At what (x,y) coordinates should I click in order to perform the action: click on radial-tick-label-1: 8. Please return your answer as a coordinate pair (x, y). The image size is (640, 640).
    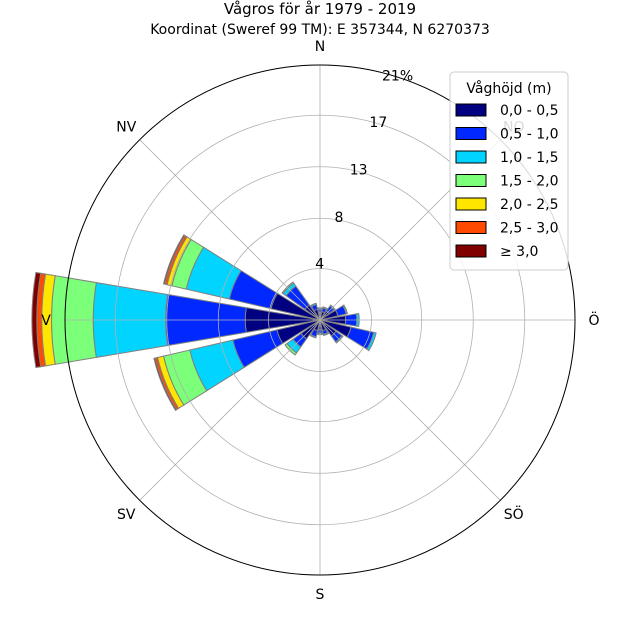
    Looking at the image, I should click on (338, 218).